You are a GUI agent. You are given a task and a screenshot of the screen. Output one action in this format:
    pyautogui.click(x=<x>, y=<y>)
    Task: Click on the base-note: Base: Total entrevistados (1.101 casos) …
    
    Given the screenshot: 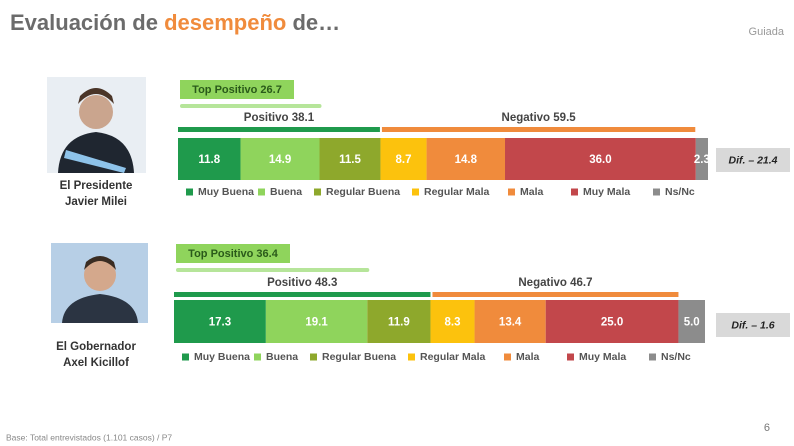 What is the action you would take?
    pyautogui.click(x=89, y=437)
    